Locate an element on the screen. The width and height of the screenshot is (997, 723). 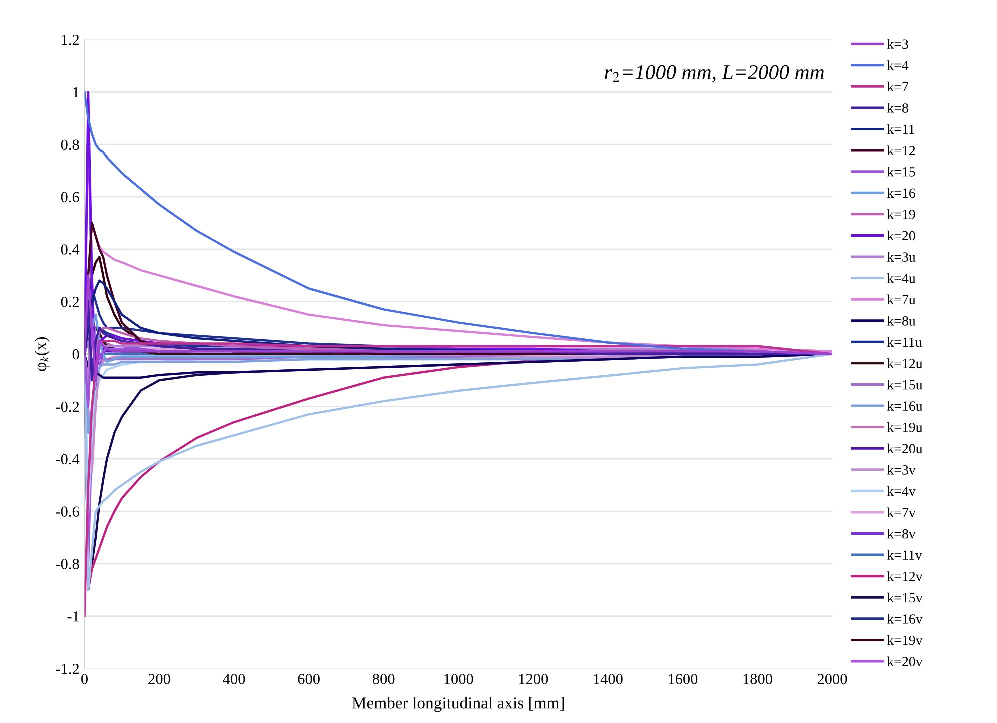
legend-label: k=12 is located at coordinates (901, 151).